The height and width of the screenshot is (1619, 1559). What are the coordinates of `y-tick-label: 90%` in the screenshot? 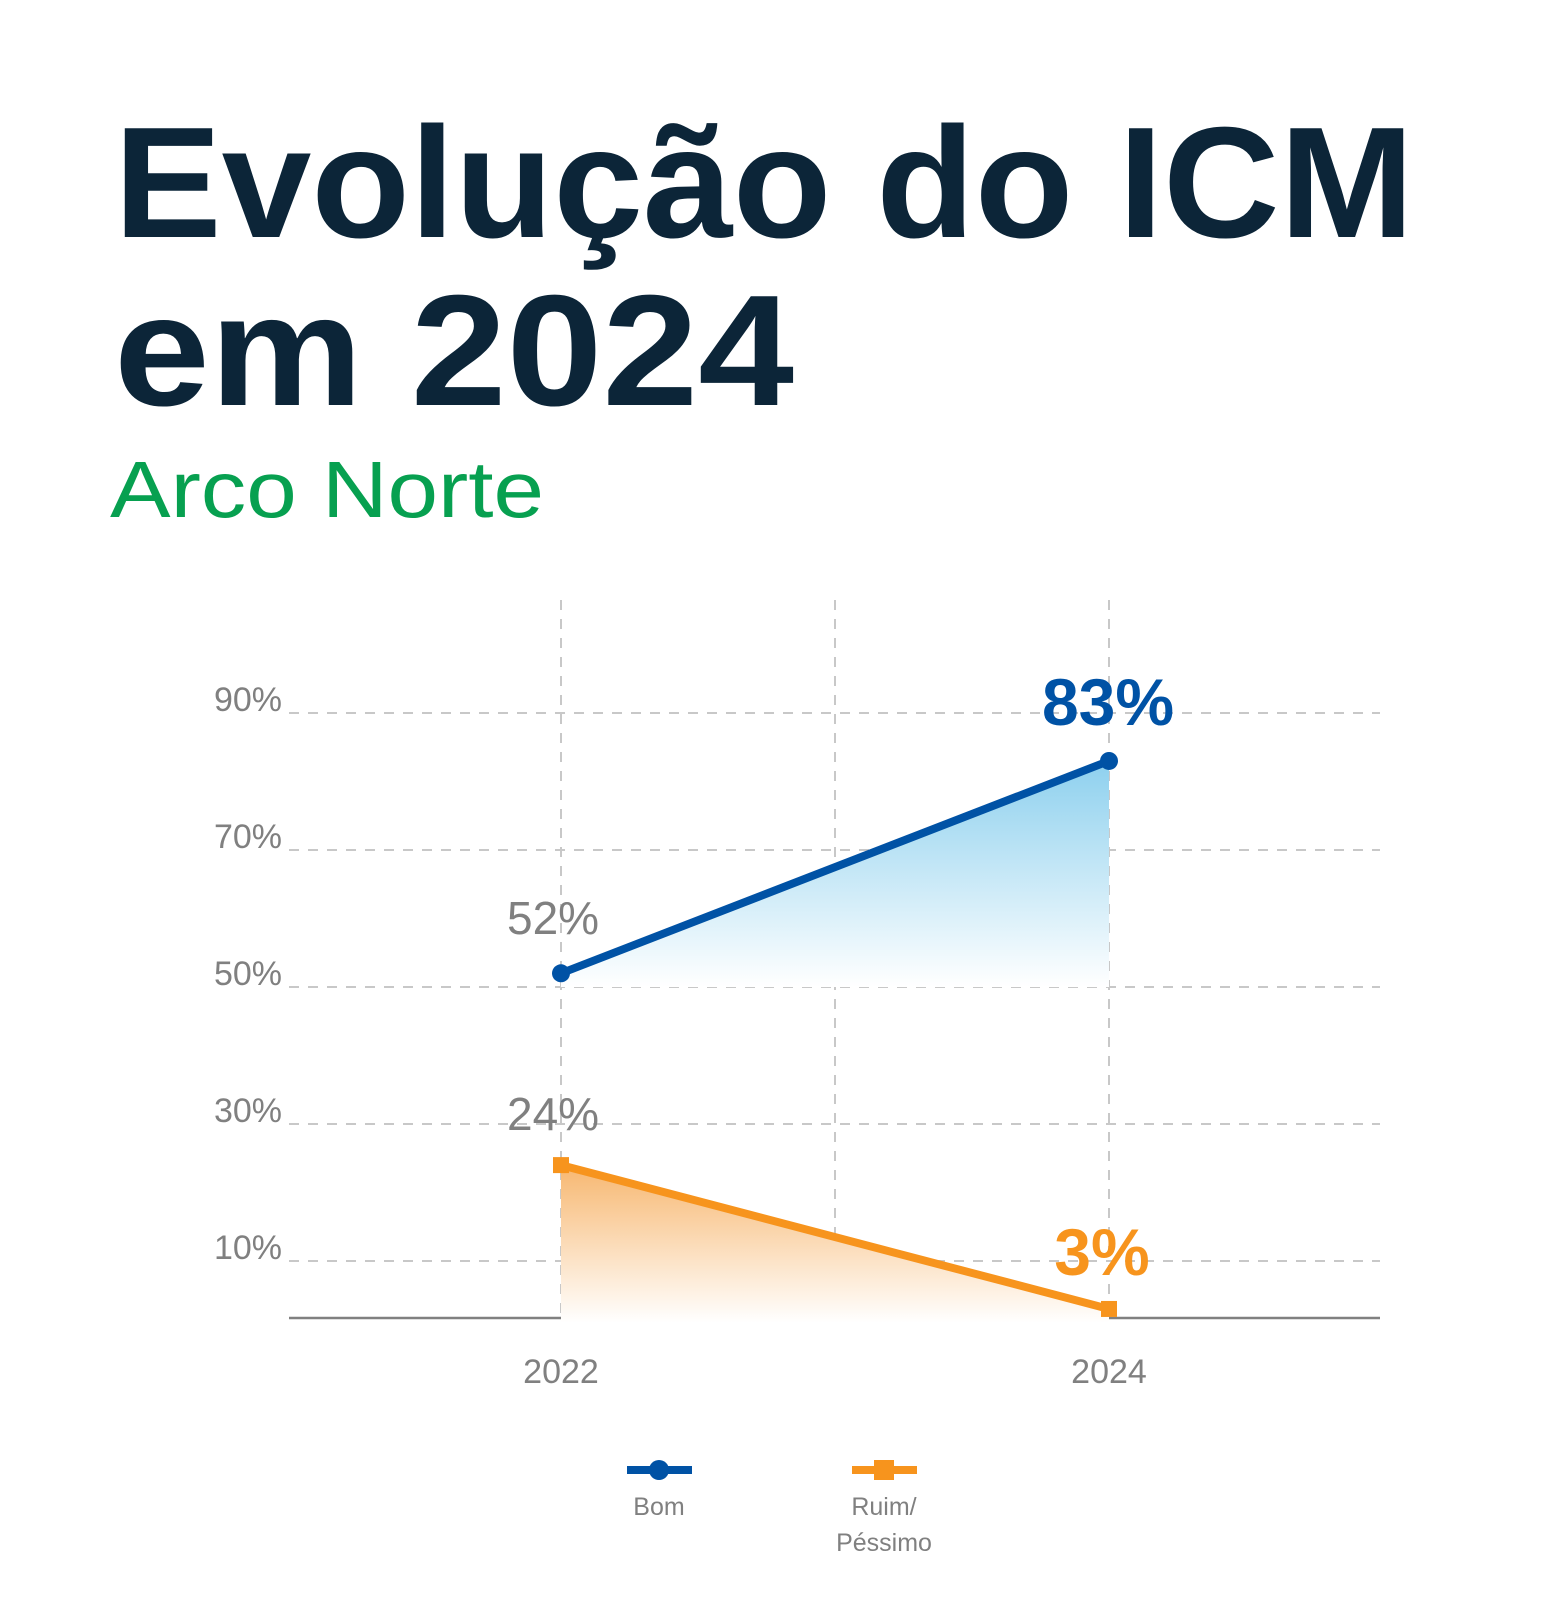 It's located at (248, 700).